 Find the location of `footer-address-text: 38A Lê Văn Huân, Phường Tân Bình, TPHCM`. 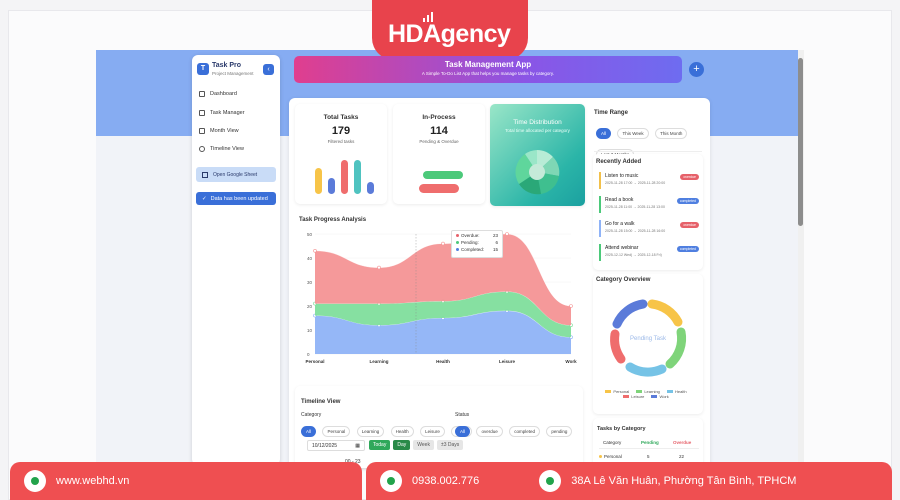

footer-address-text: 38A Lê Văn Huân, Phường Tân Bình, TPHCM is located at coordinates (684, 481).